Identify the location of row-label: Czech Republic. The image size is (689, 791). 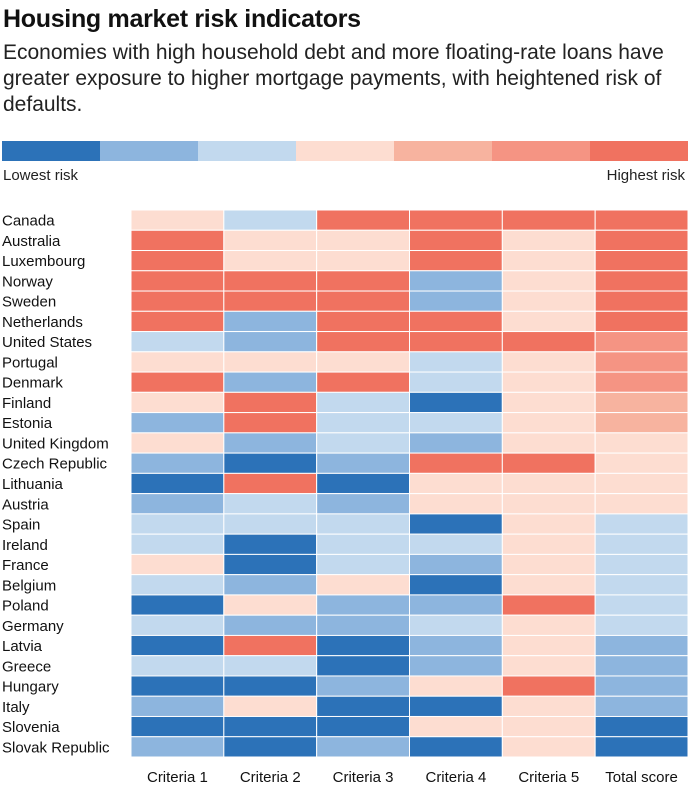
(55, 464).